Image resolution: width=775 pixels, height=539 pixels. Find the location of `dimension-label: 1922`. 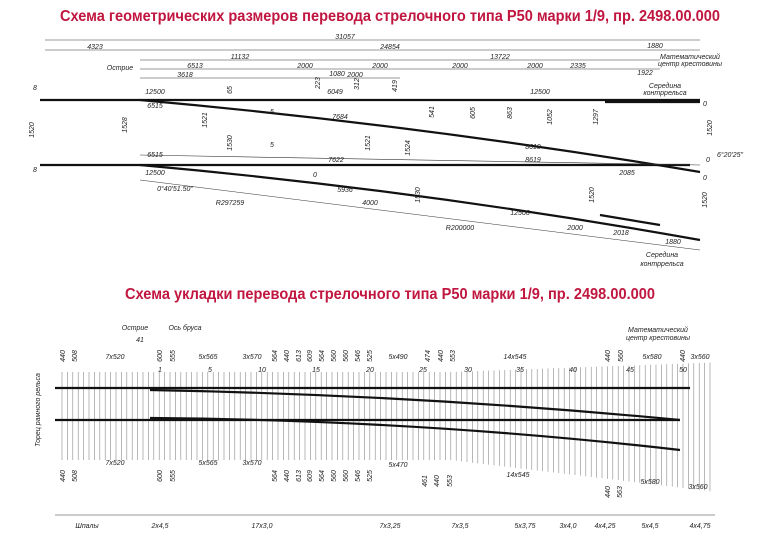

dimension-label: 1922 is located at coordinates (645, 73).